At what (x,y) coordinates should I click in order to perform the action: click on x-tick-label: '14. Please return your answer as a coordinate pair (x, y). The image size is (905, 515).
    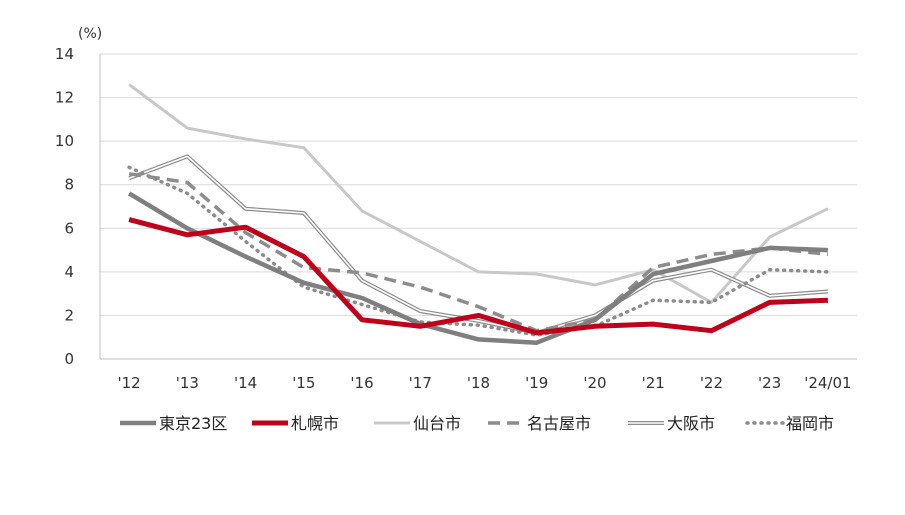
    Looking at the image, I should click on (245, 383).